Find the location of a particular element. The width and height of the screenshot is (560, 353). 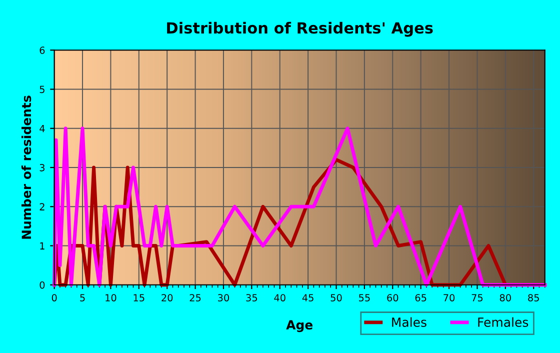

y-tick-label: 4 is located at coordinates (42, 128).